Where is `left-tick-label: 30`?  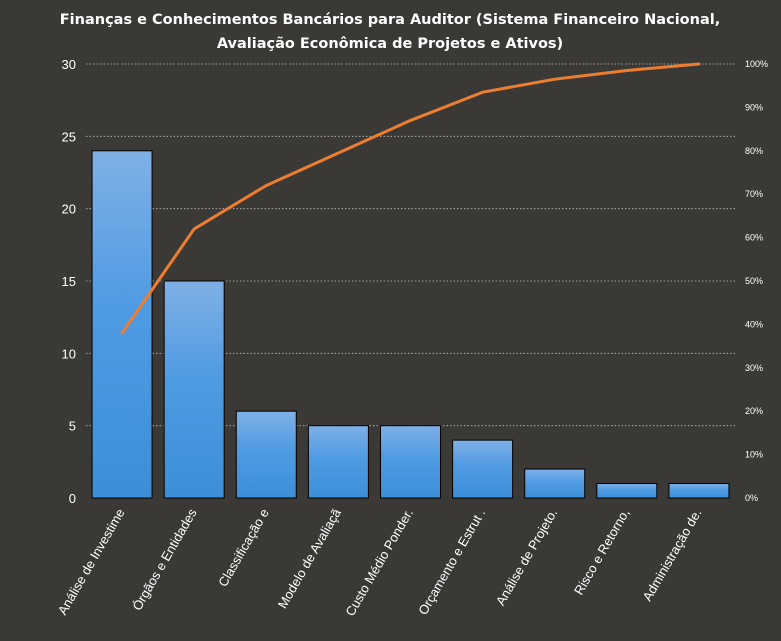
left-tick-label: 30 is located at coordinates (69, 64).